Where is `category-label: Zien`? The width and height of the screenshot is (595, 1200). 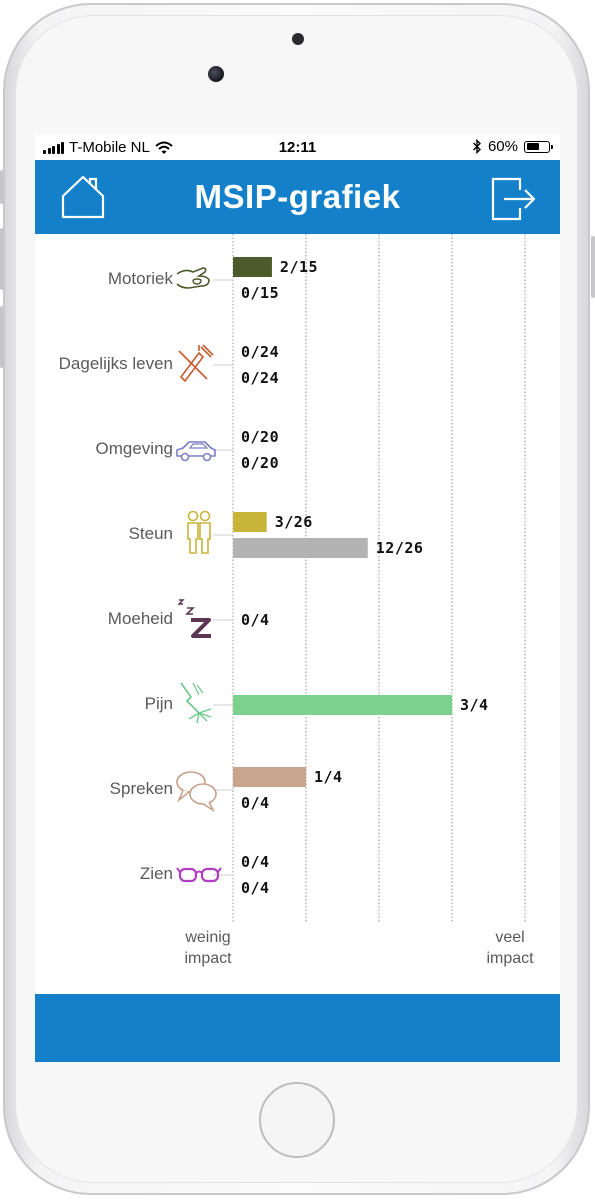 category-label: Zien is located at coordinates (156, 873).